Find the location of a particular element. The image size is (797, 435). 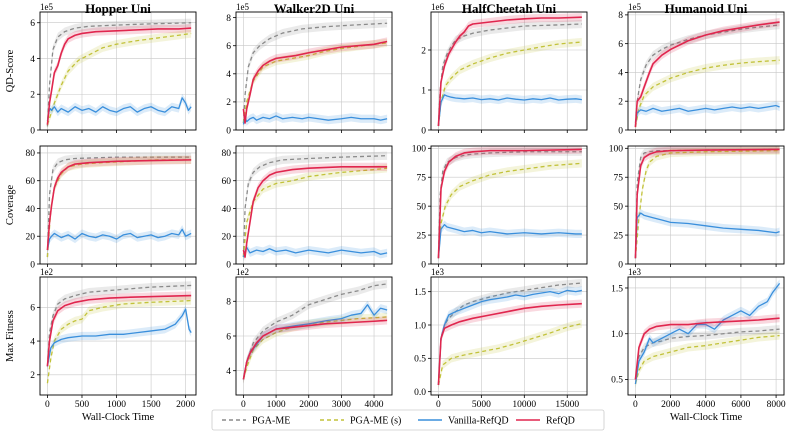

axis-exponent: 1e5 is located at coordinates (46, 7).